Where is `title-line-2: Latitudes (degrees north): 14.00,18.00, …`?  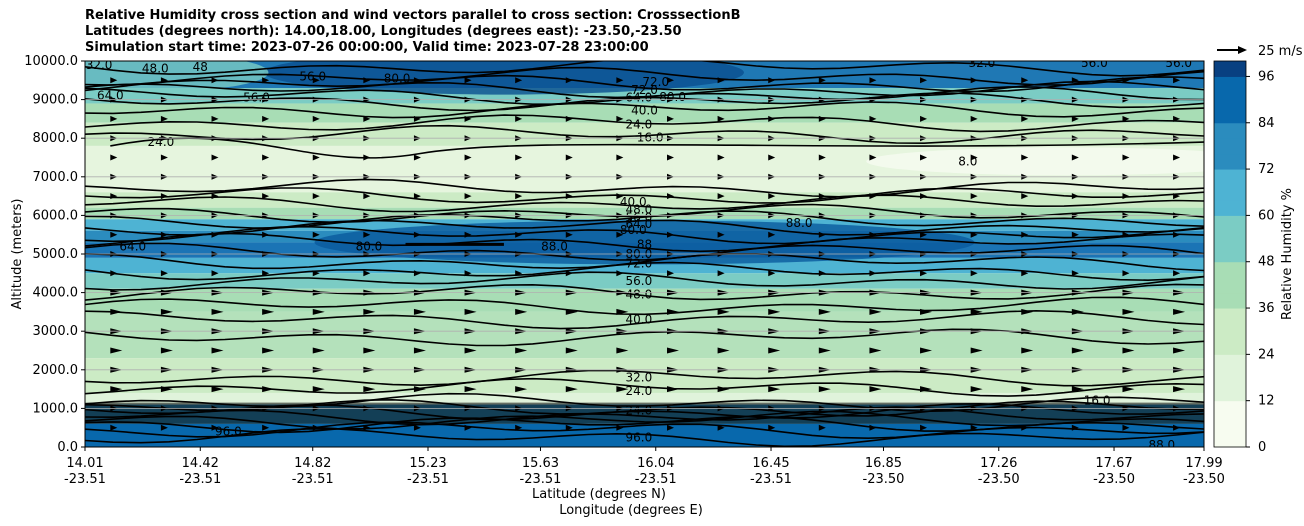 title-line-2: Latitudes (degrees north): 14.00,18.00, … is located at coordinates (383, 31).